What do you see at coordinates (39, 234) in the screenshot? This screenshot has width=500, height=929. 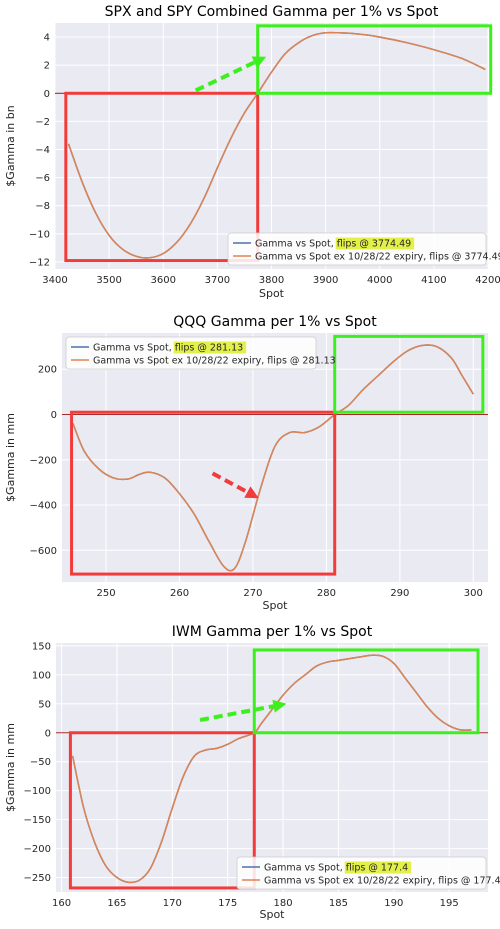 I see `y-tick-label: −10` at bounding box center [39, 234].